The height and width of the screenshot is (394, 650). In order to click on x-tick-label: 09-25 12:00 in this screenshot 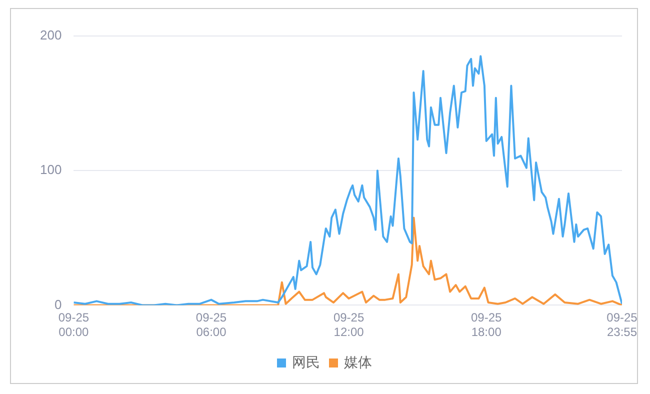, I will do `click(348, 325)`.